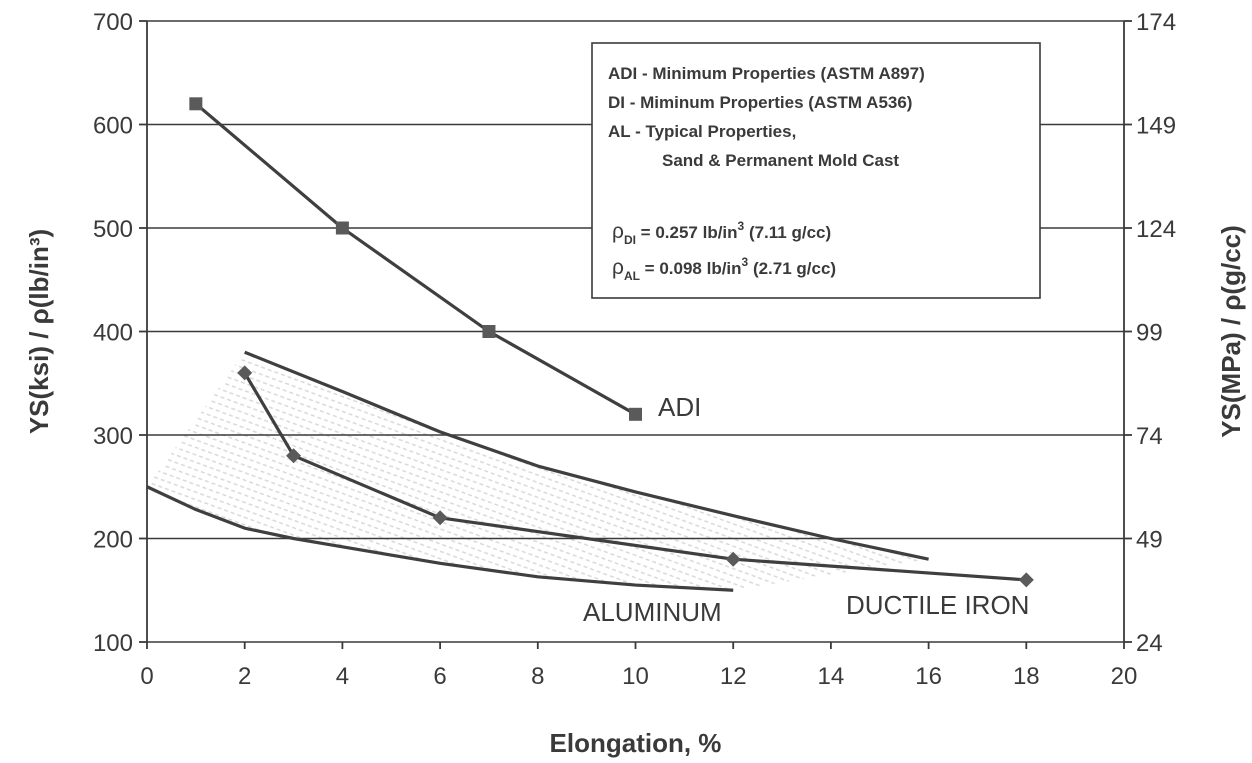 The height and width of the screenshot is (763, 1252). Describe the element at coordinates (766, 73) in the screenshot. I see `legend-line-1: ADI - Minimum Properties (ASTM A897)` at that location.